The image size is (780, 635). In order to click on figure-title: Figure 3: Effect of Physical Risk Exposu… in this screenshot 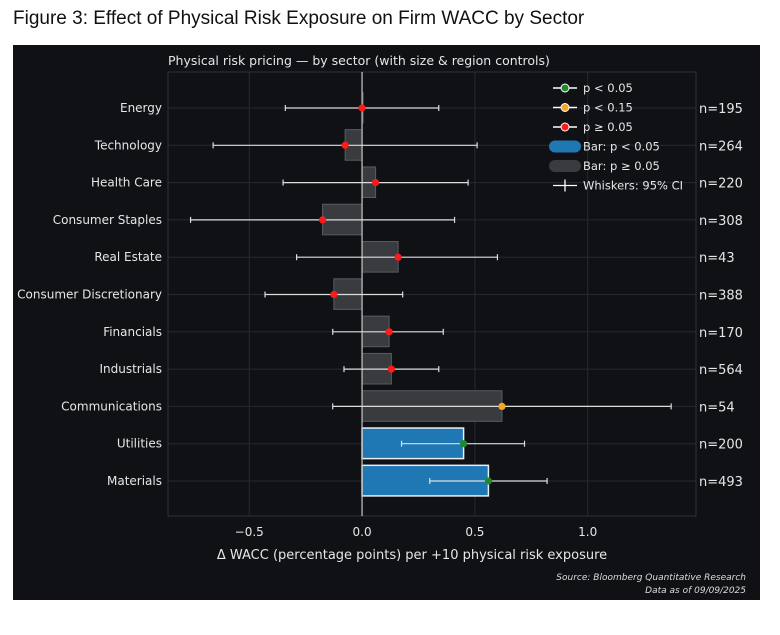, I will do `click(299, 18)`.